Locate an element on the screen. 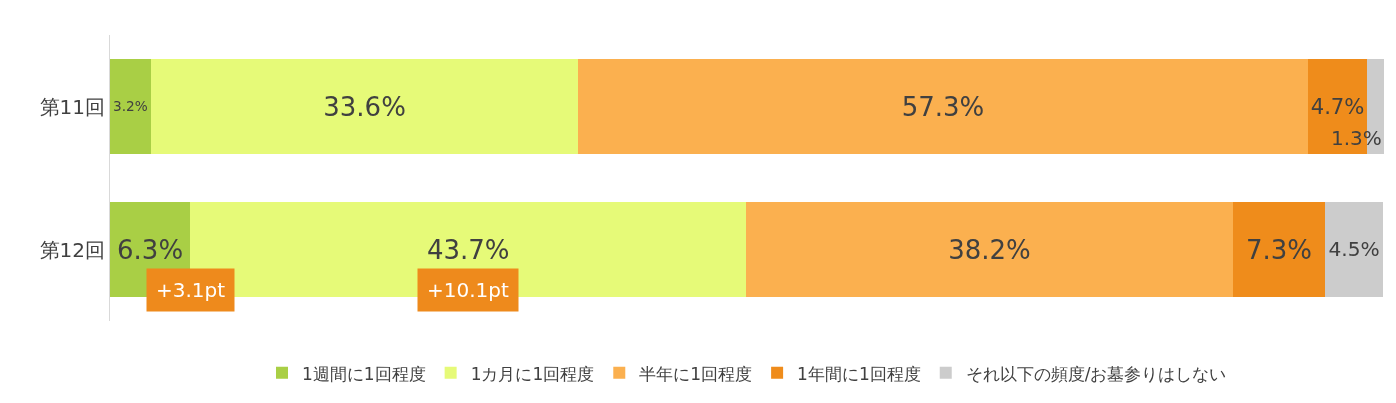  y-tick-label: 第12回 is located at coordinates (72, 249).